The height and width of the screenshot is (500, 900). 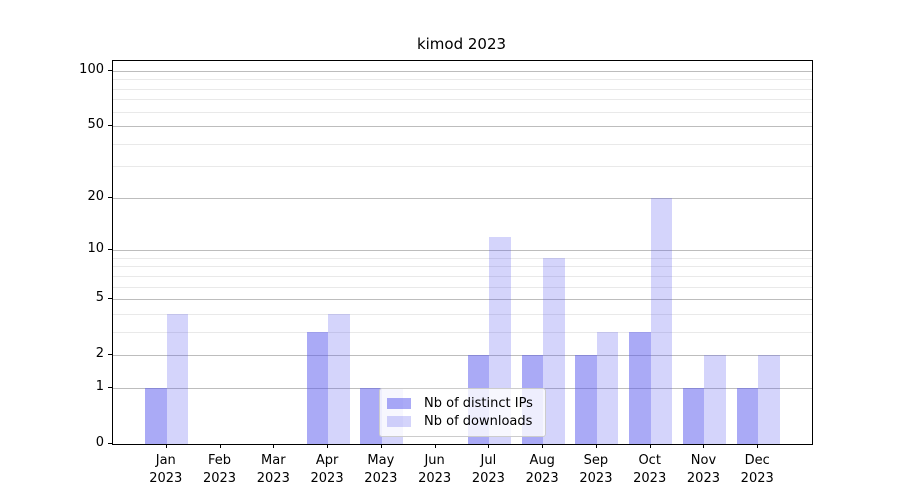 I want to click on y-tick-label: 20, so click(x=95, y=196).